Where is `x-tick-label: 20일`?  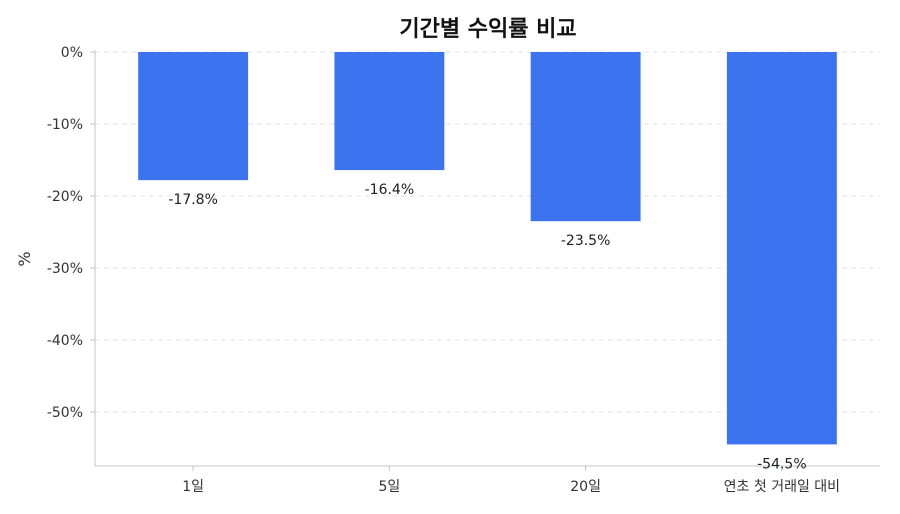 x-tick-label: 20일 is located at coordinates (585, 487).